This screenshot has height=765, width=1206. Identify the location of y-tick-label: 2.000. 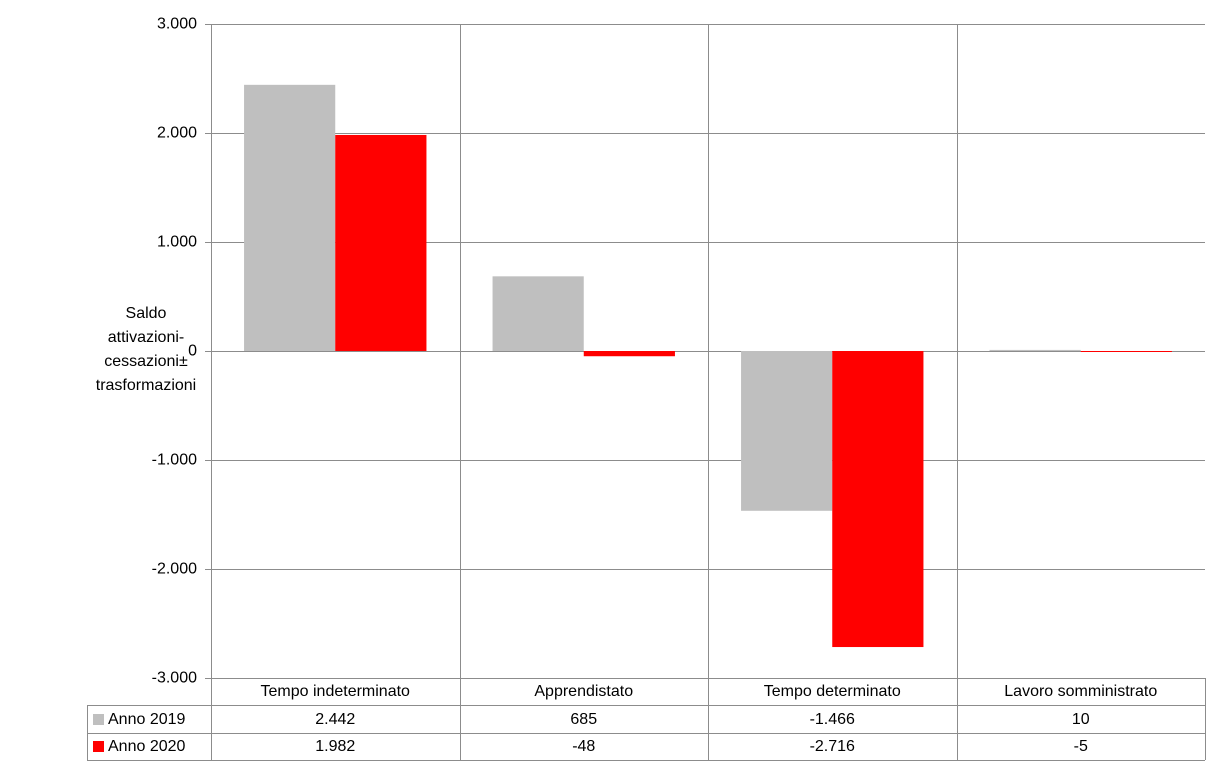
(177, 133).